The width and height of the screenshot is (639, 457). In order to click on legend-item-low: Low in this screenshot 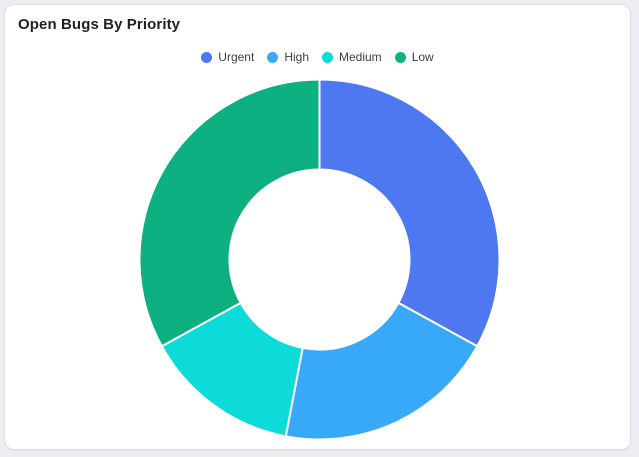, I will do `click(414, 57)`.